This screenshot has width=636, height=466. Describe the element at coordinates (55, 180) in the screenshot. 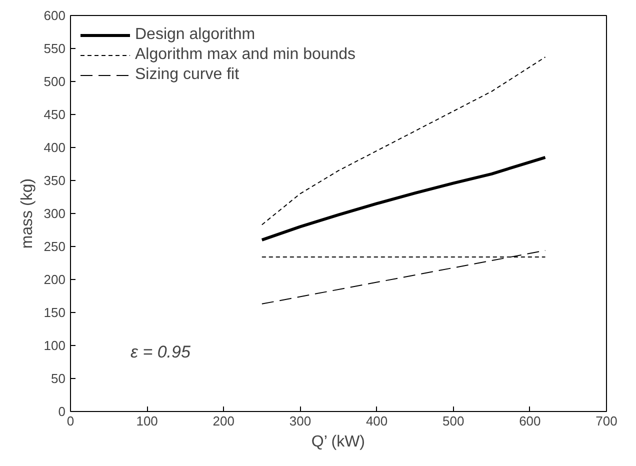

I see `y-tick-label: 350` at that location.